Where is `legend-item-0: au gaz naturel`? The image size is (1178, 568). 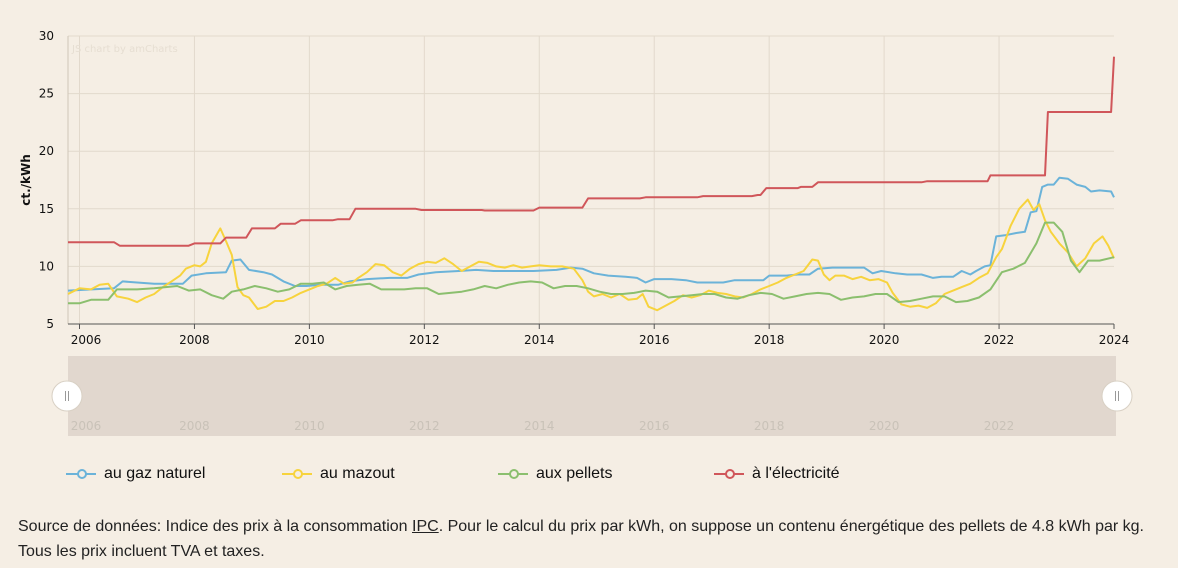
legend-item-0: au gaz naturel is located at coordinates (135, 474).